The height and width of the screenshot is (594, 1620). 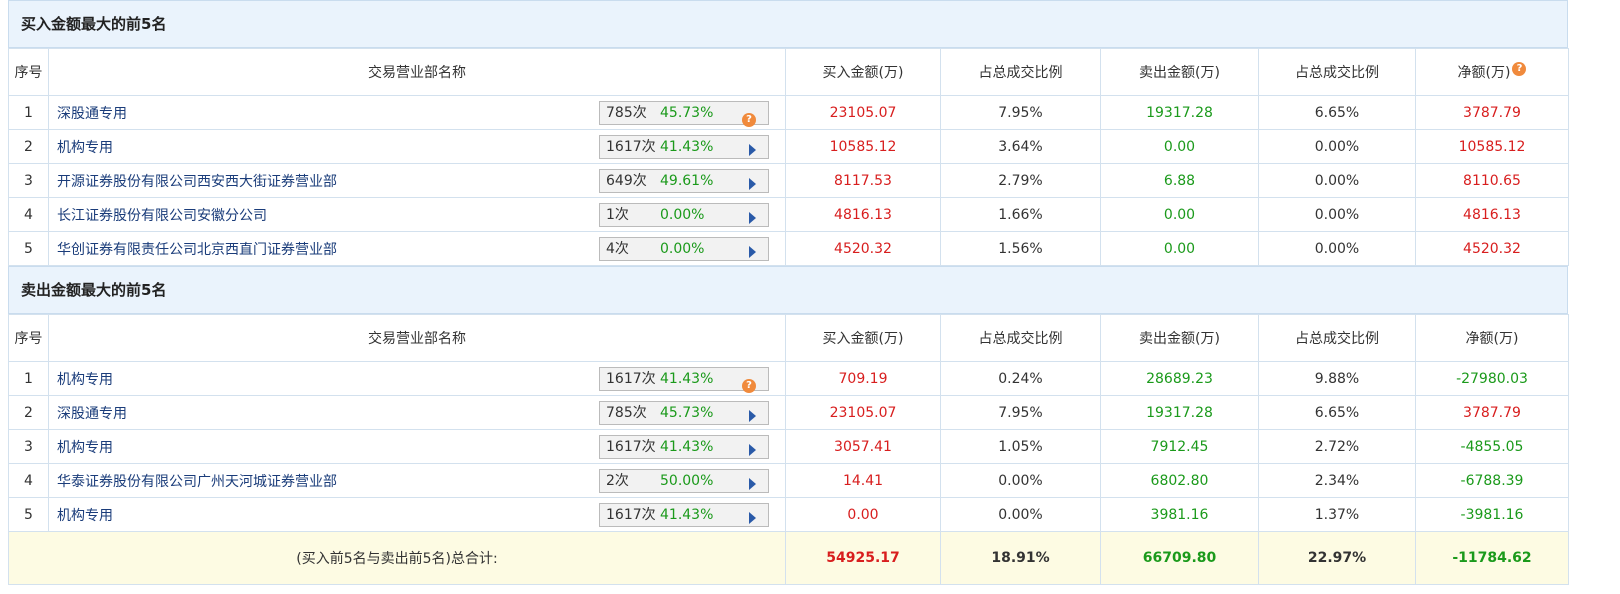 I want to click on buy-amount: 14.41, so click(x=863, y=480).